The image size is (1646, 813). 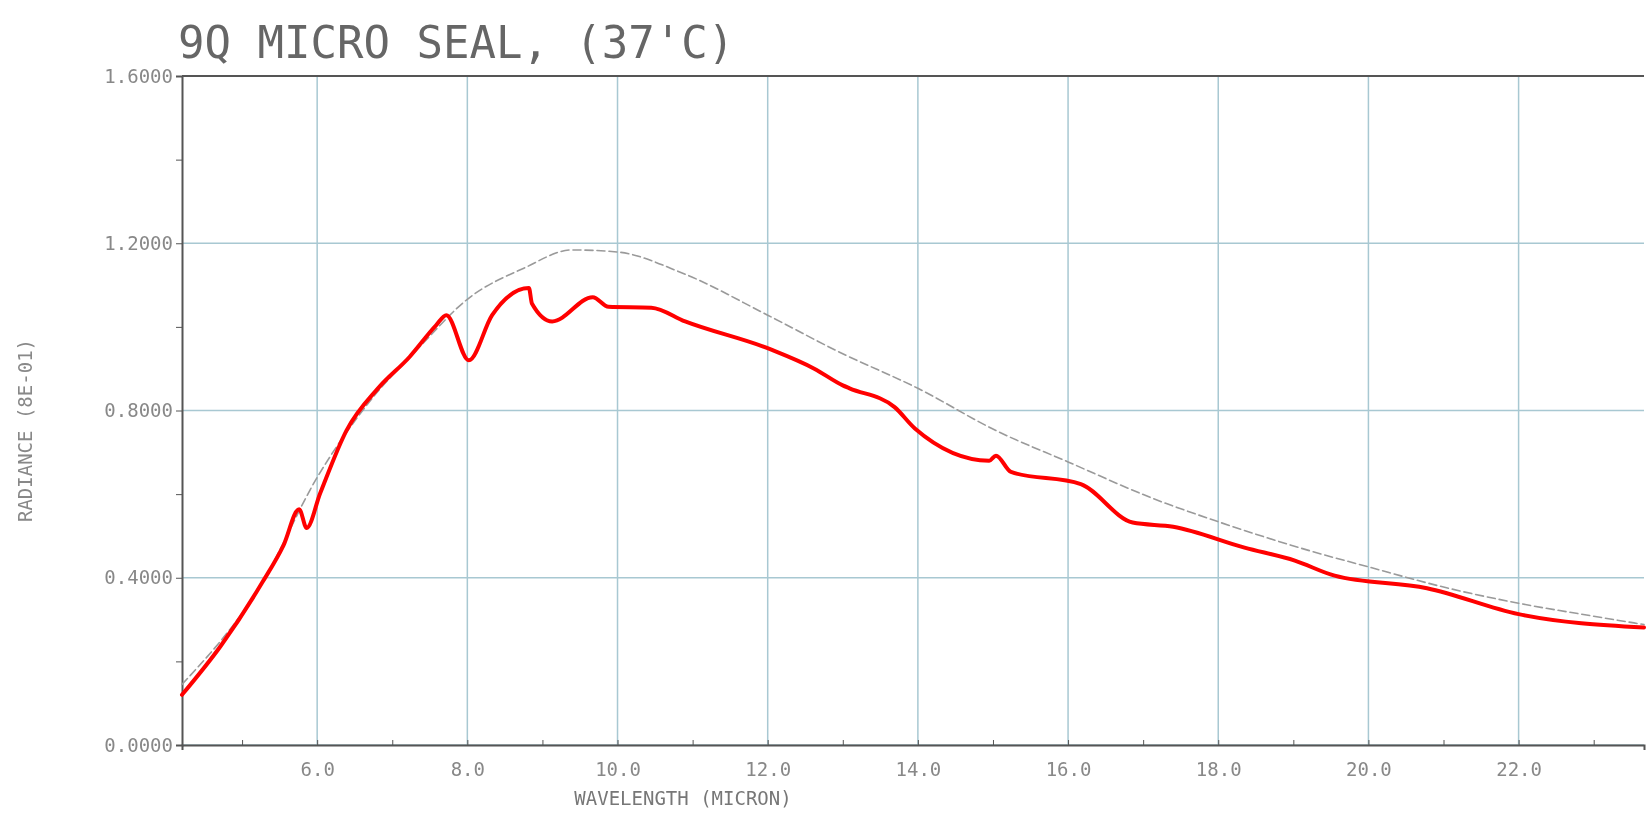 What do you see at coordinates (138, 577) in the screenshot?
I see `y-tick-label: 0.4000` at bounding box center [138, 577].